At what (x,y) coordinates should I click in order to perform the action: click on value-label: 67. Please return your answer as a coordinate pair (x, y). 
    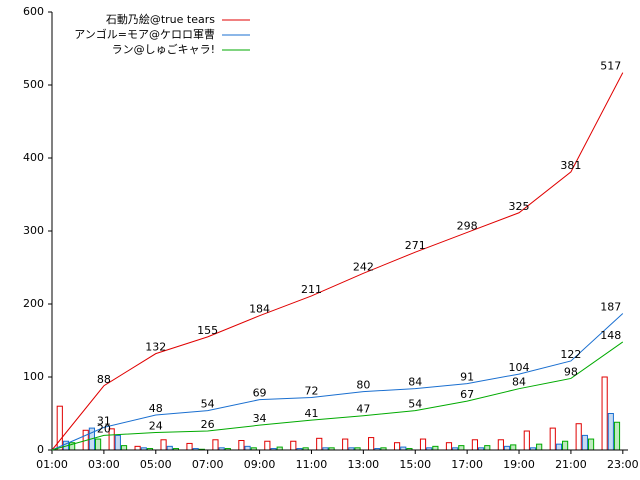
    Looking at the image, I should click on (467, 394).